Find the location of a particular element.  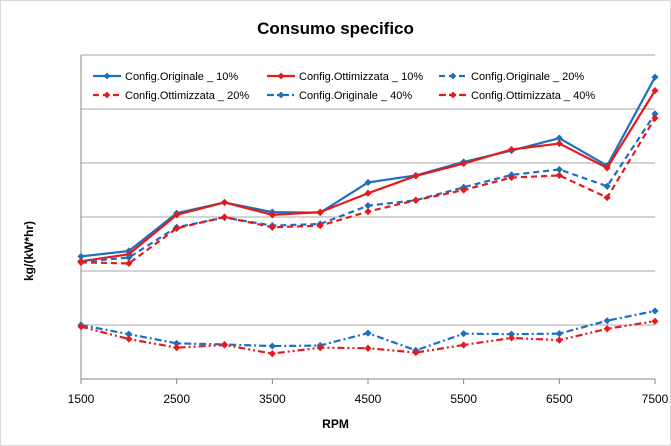

x-tick-label: 6500 is located at coordinates (559, 399).